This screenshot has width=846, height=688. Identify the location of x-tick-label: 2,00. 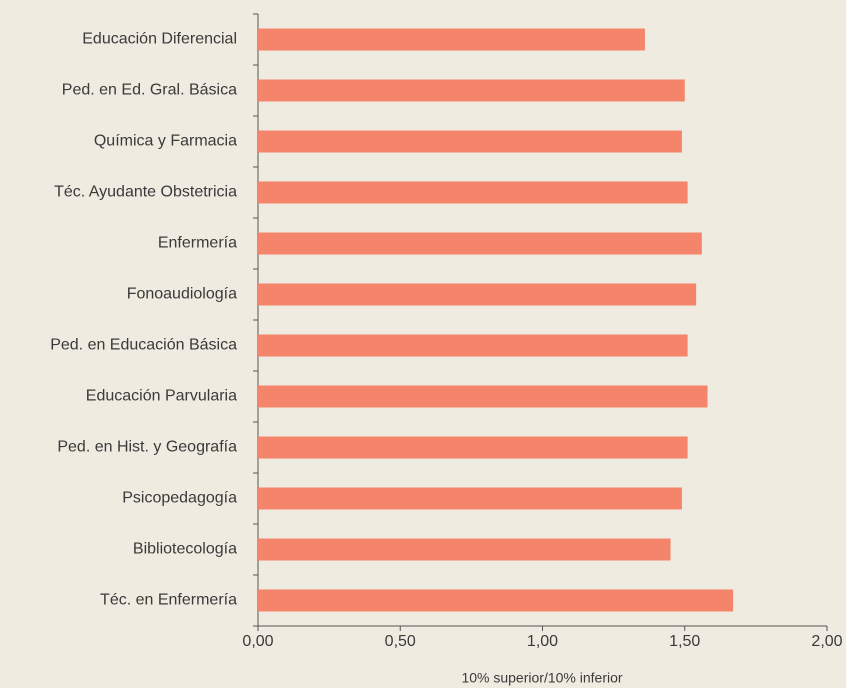
(826, 641).